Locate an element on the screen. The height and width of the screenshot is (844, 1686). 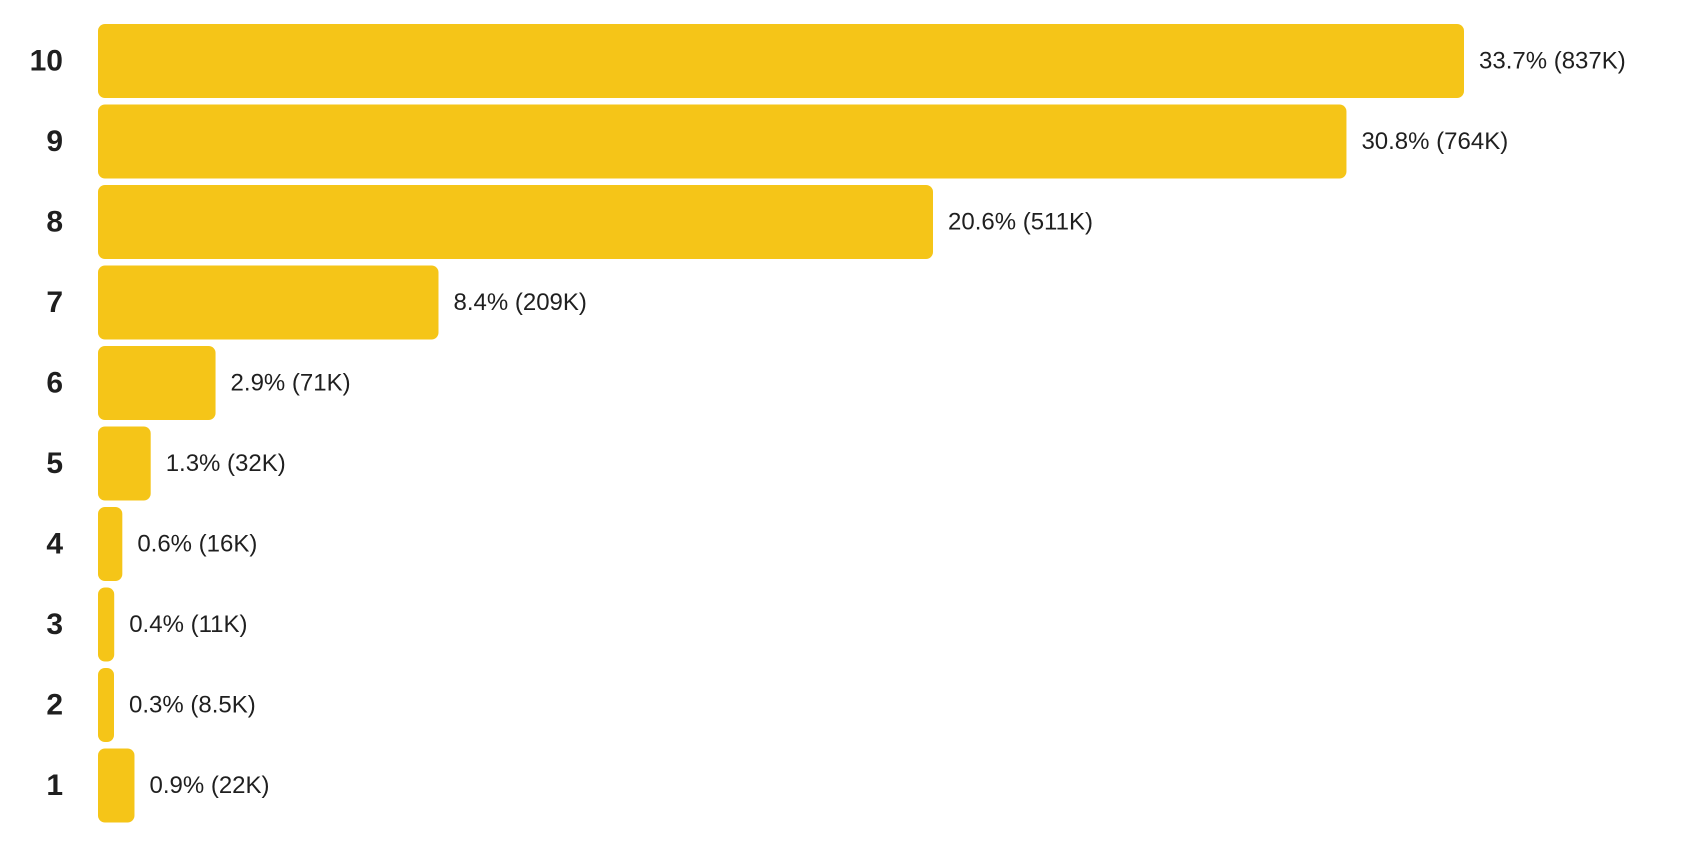
value-label-5: 1.3% (32K) is located at coordinates (226, 463).